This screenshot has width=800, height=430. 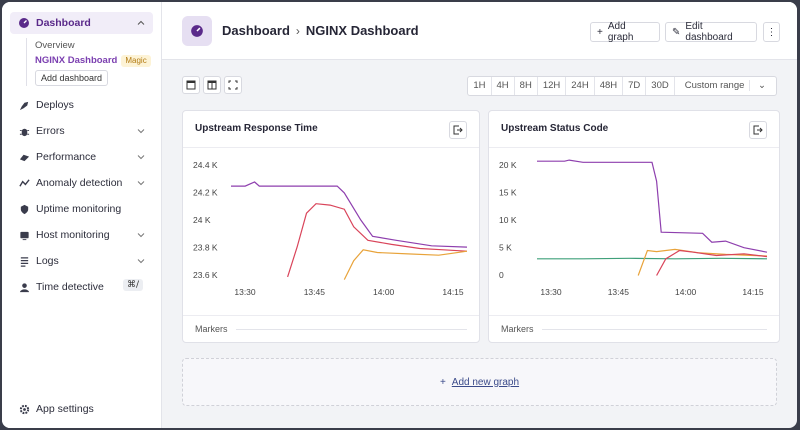 I want to click on sidebar-item-label: Deploys, so click(x=55, y=105).